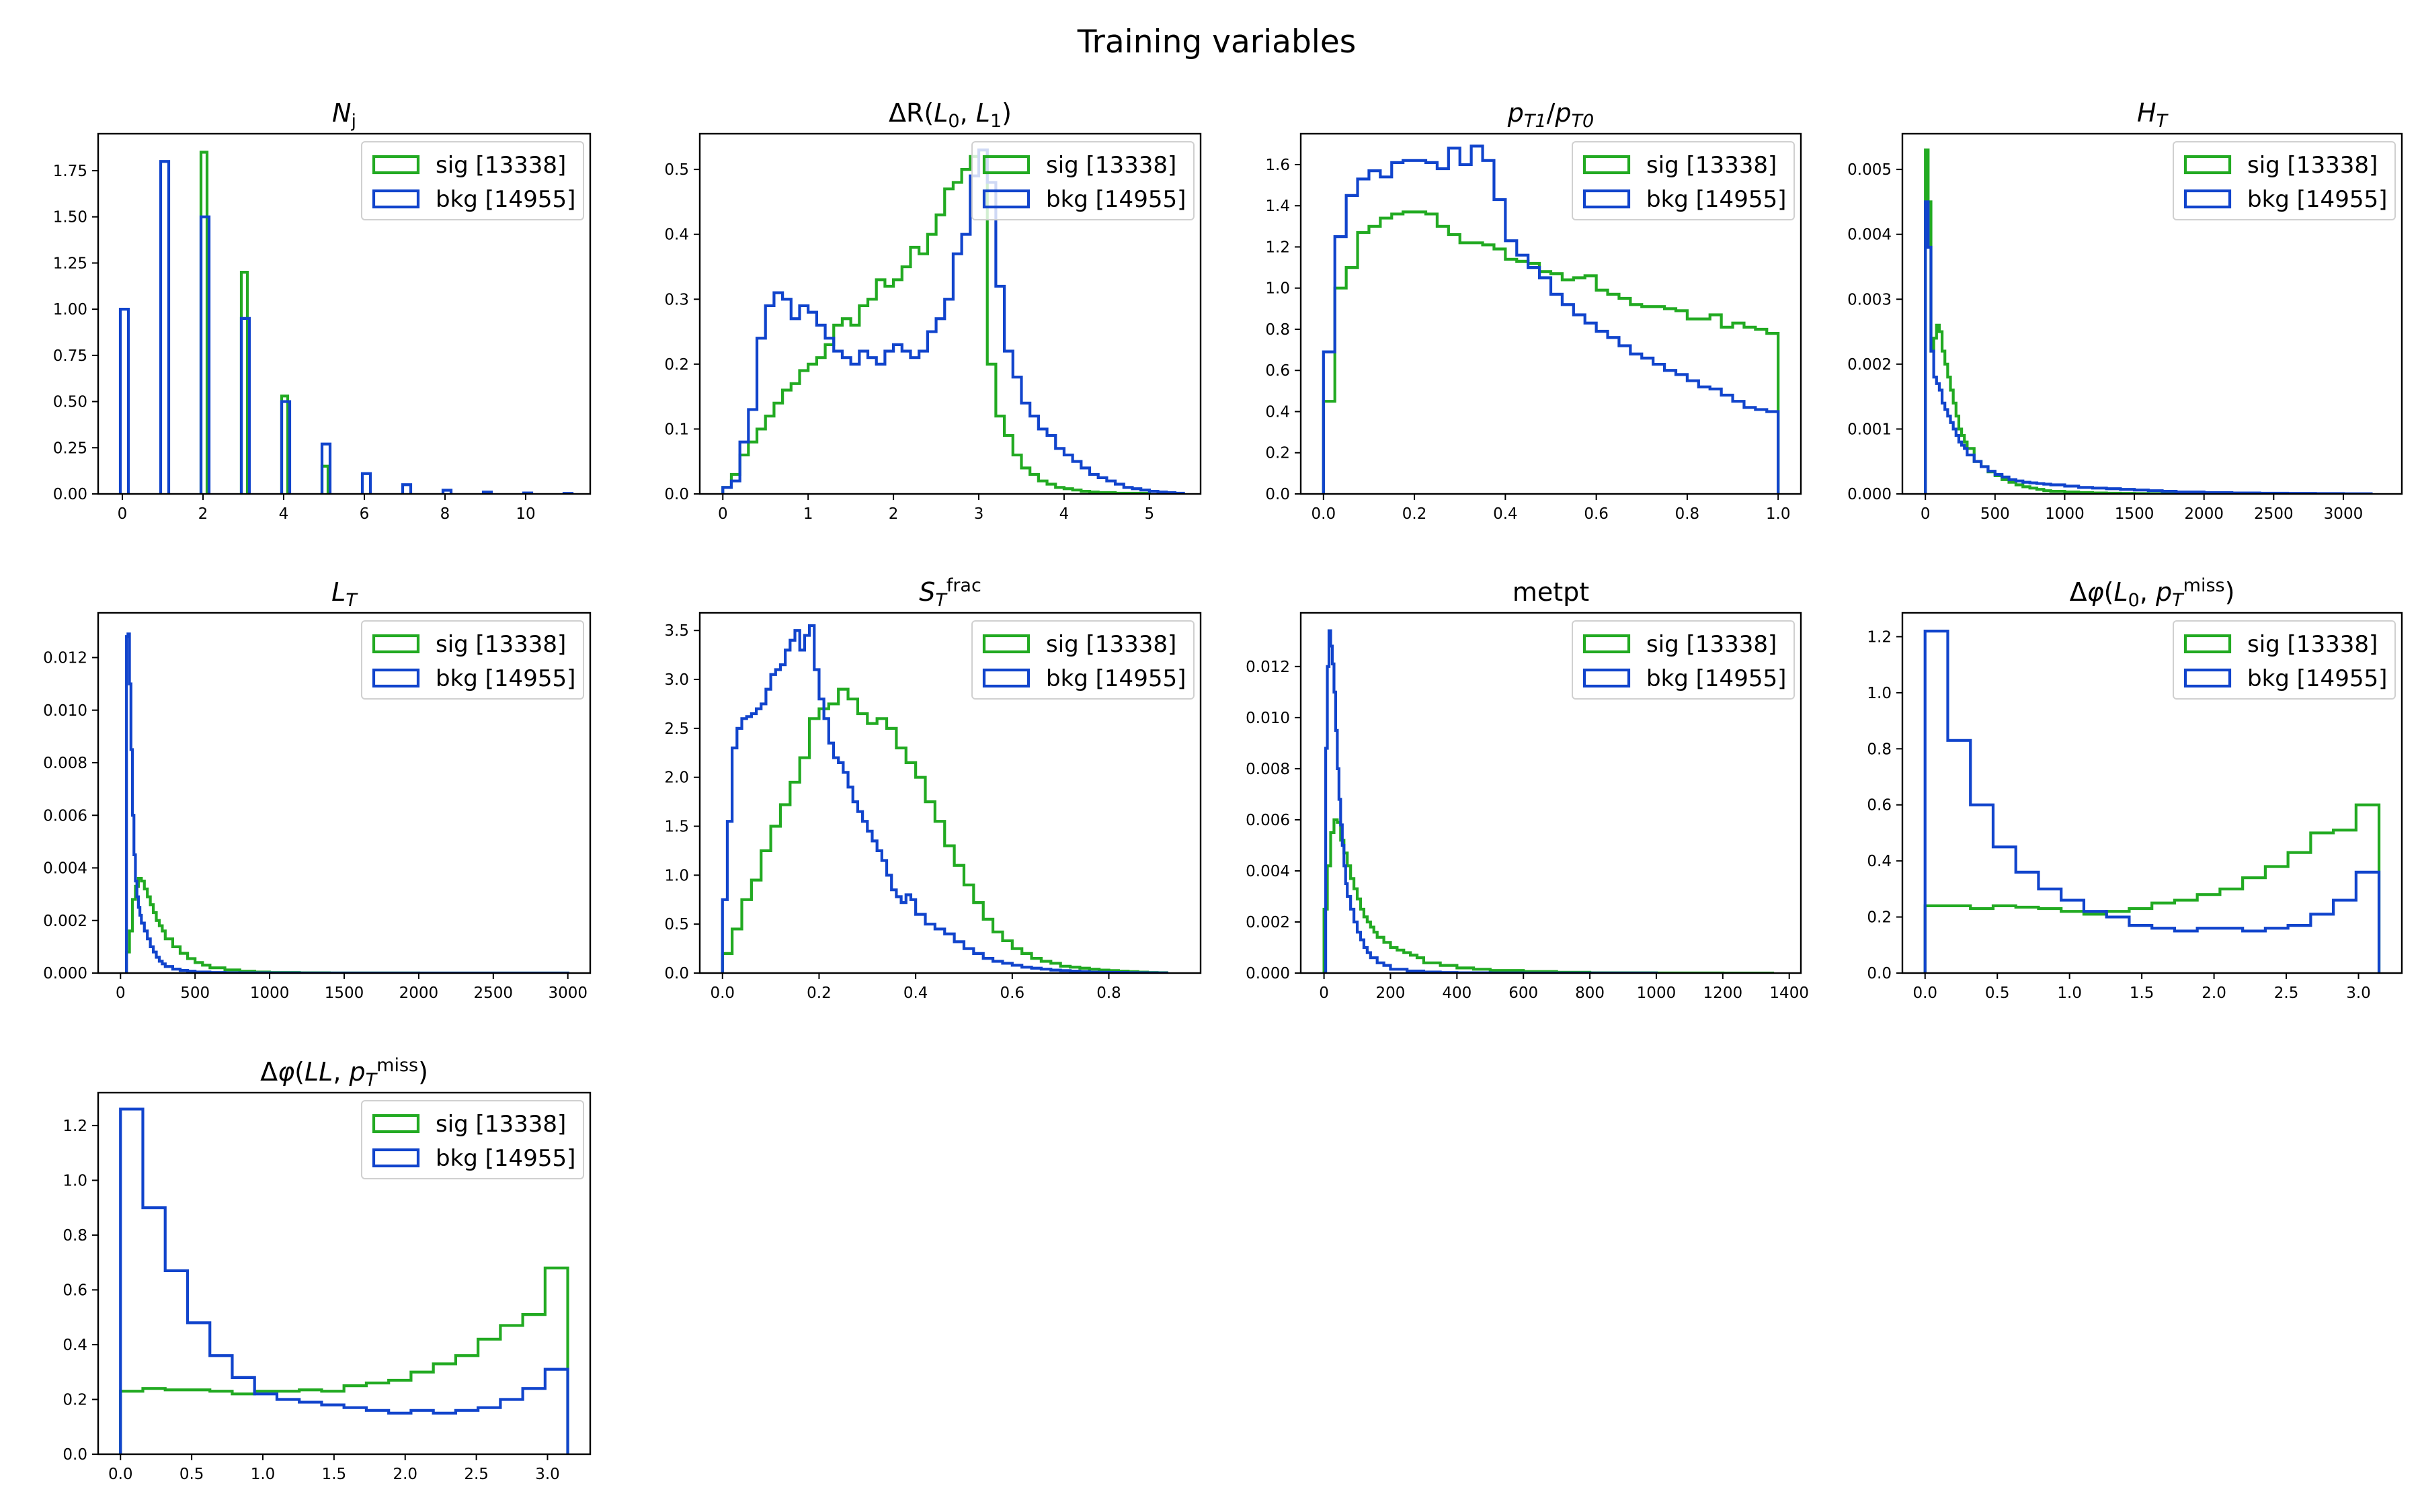 The image size is (2420, 1512). Describe the element at coordinates (723, 514) in the screenshot. I see `delta-r-xtick-label: 0` at that location.